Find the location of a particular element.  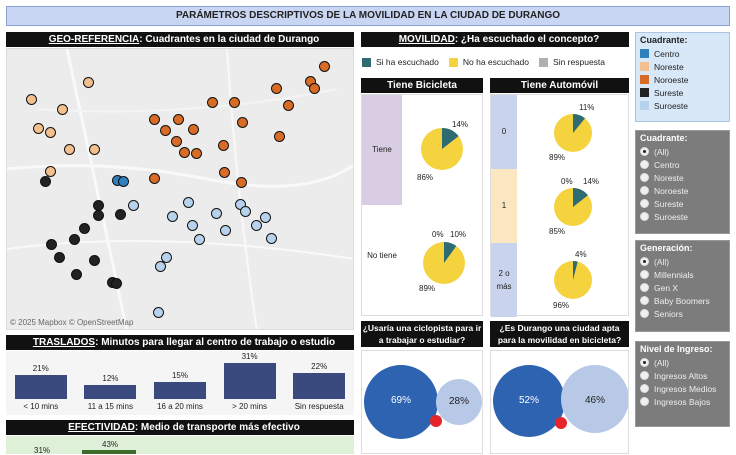

generacion-opt-seniors: Seniors is located at coordinates (682, 313).